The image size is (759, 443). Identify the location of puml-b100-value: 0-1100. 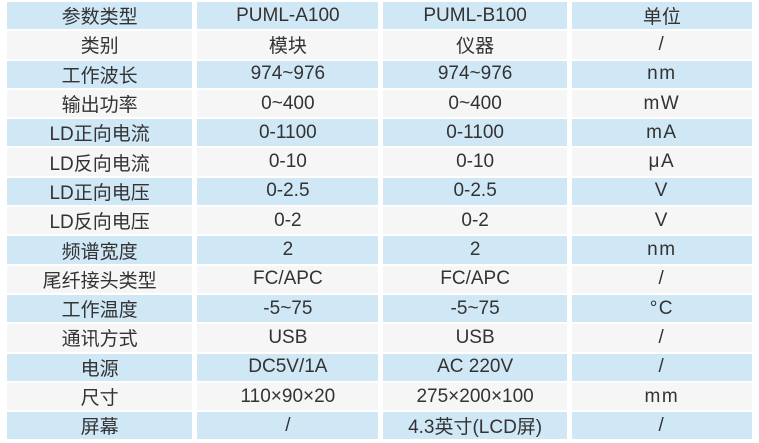
(475, 133).